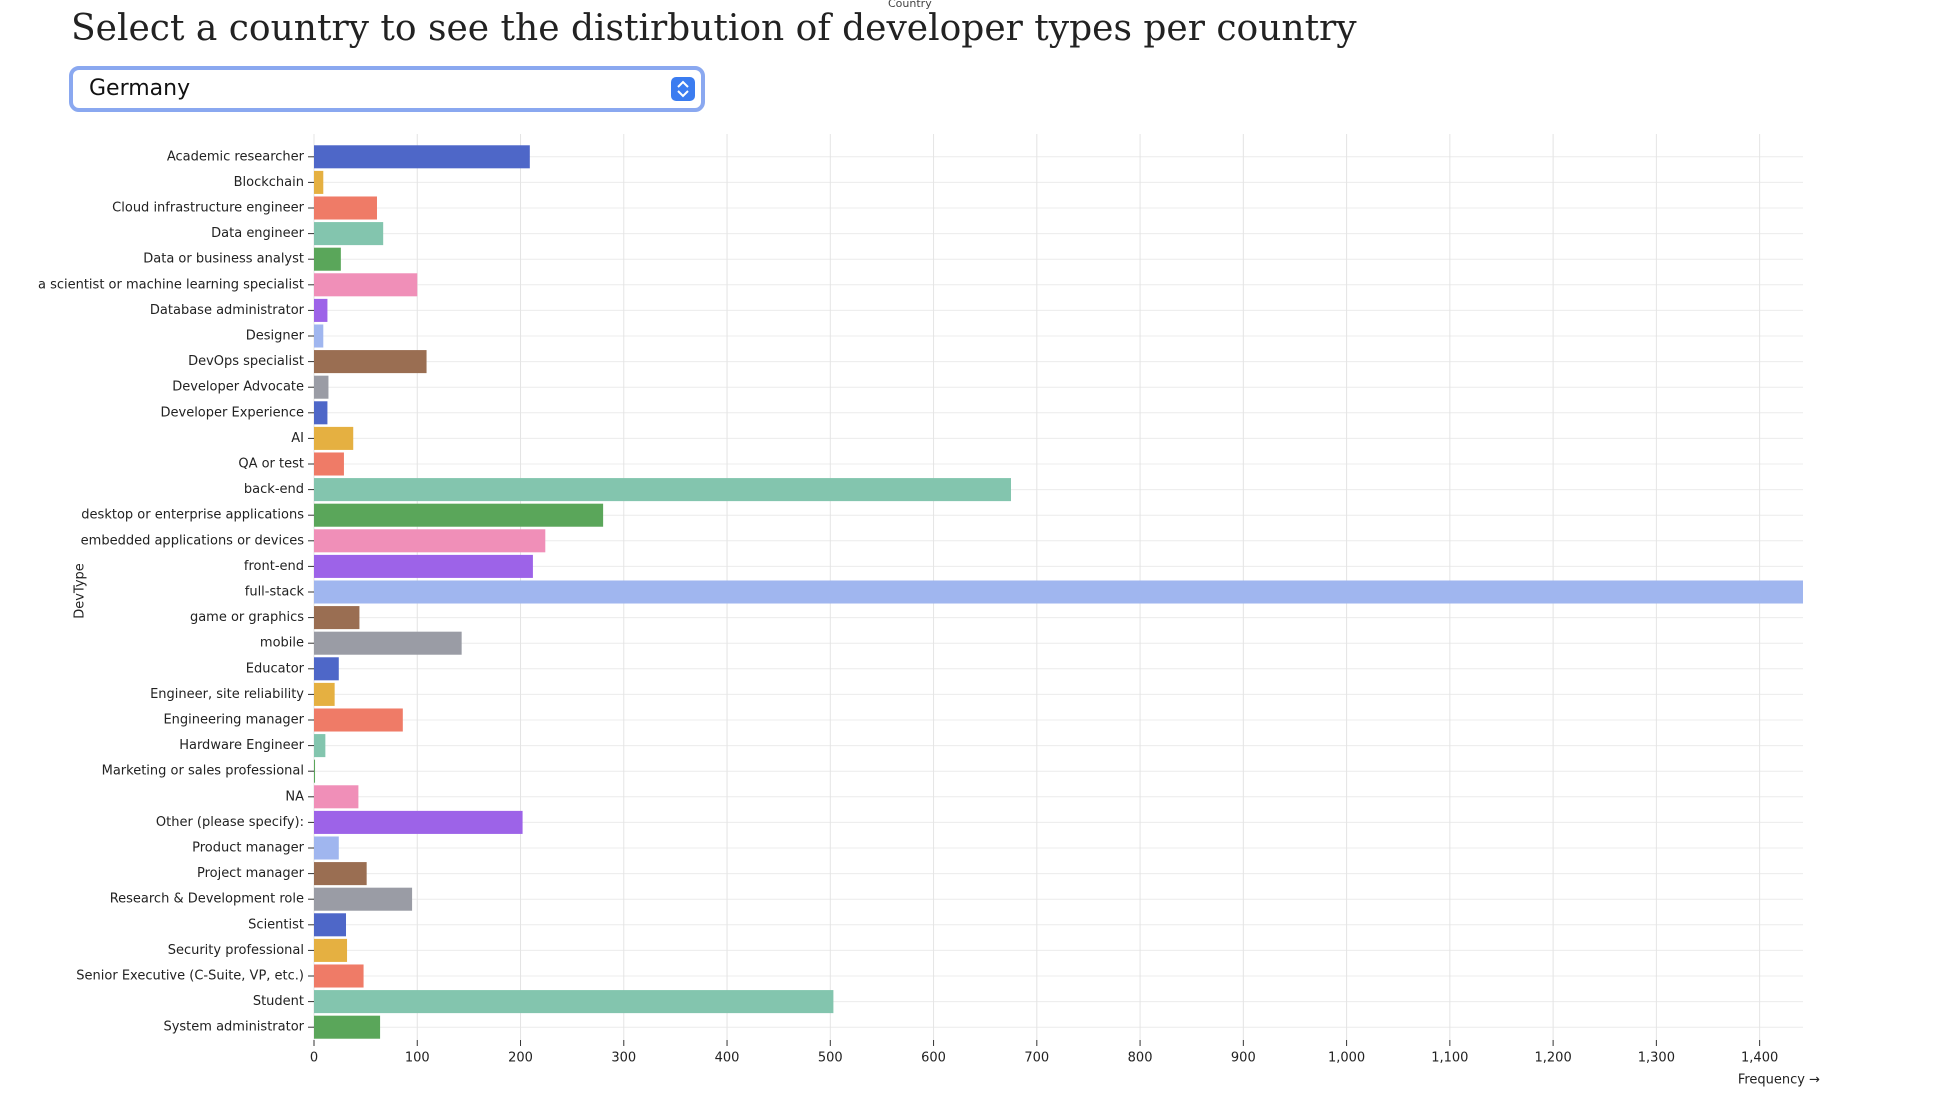  What do you see at coordinates (520, 1058) in the screenshot?
I see `x-tick-label: 200` at bounding box center [520, 1058].